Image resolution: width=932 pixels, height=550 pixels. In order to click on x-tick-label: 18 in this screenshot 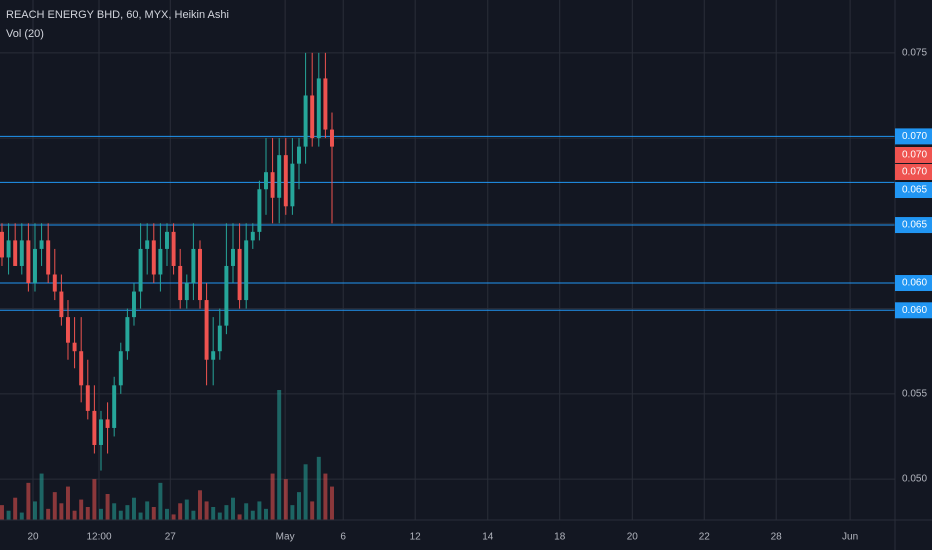, I will do `click(560, 537)`.